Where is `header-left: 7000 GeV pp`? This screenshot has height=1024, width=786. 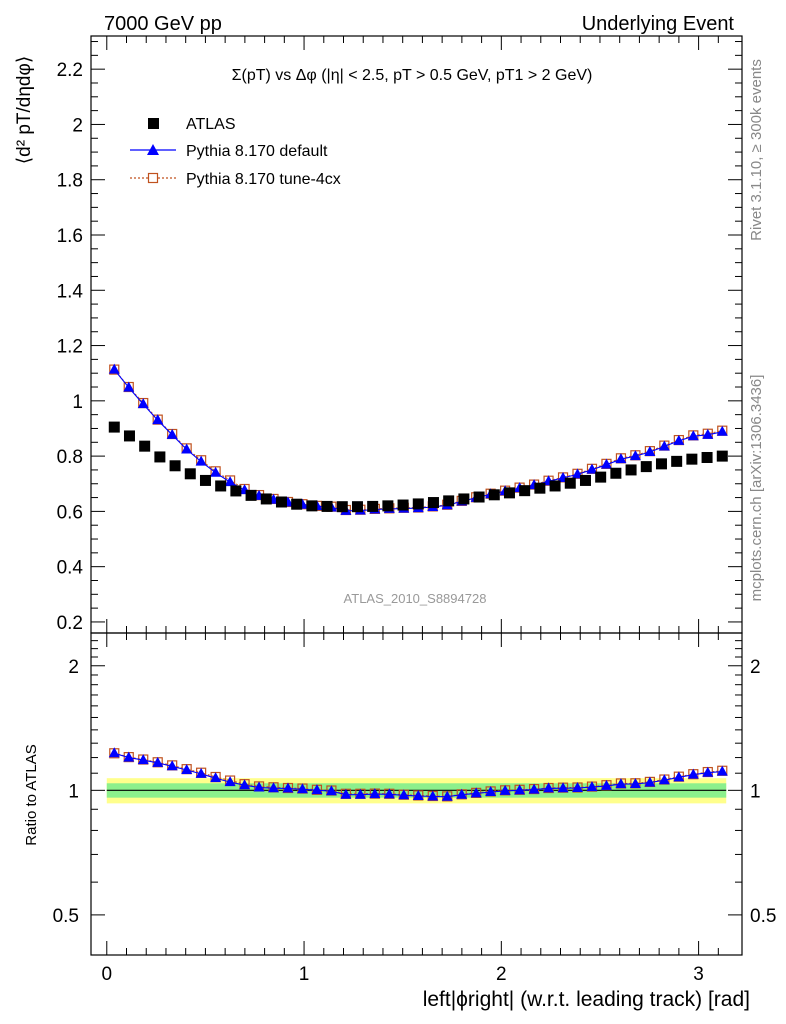 header-left: 7000 GeV pp is located at coordinates (163, 24).